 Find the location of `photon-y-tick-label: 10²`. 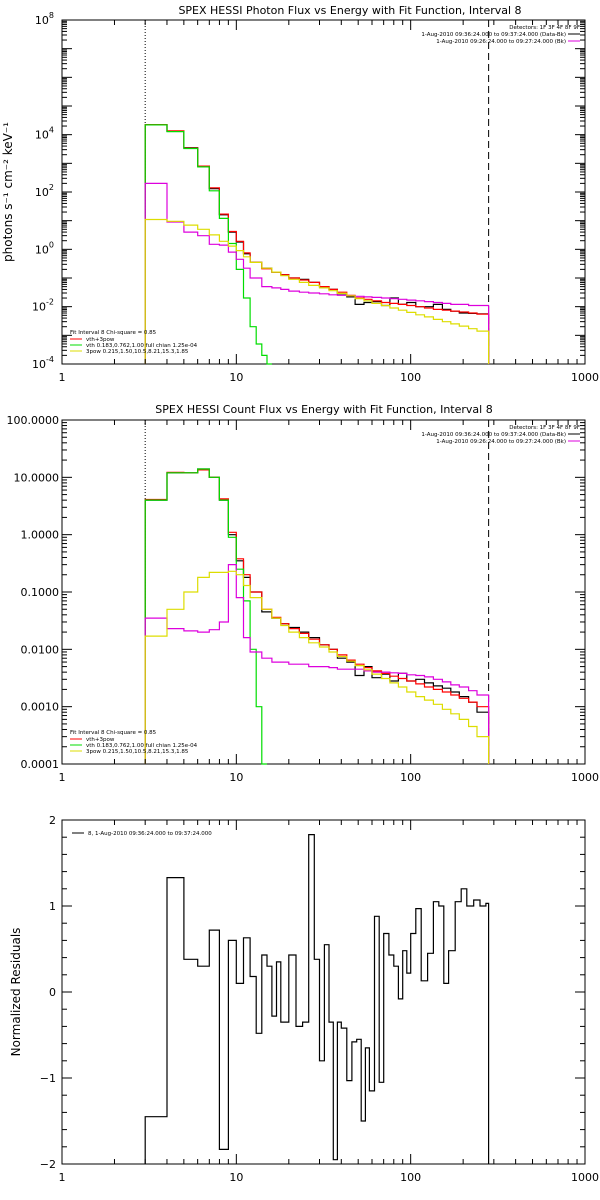

photon-y-tick-label: 10² is located at coordinates (44, 191).